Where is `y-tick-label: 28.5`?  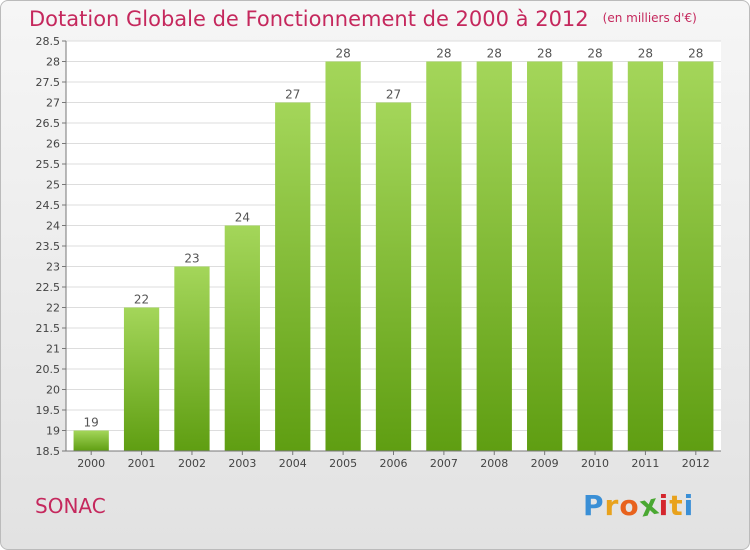 y-tick-label: 28.5 is located at coordinates (48, 41).